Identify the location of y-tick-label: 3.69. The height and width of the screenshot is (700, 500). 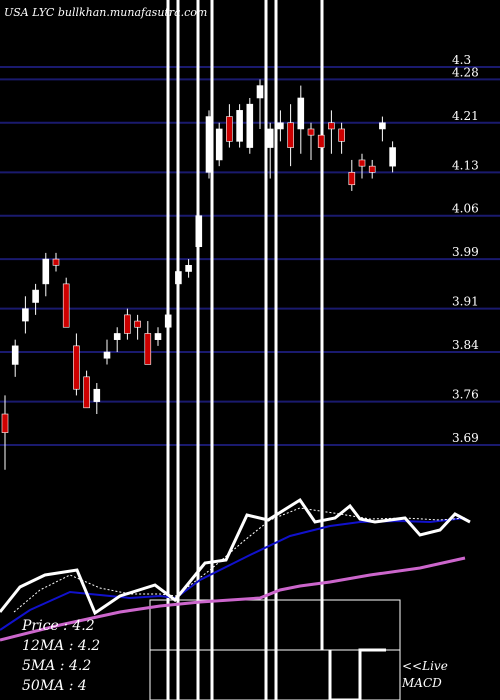
(465, 438).